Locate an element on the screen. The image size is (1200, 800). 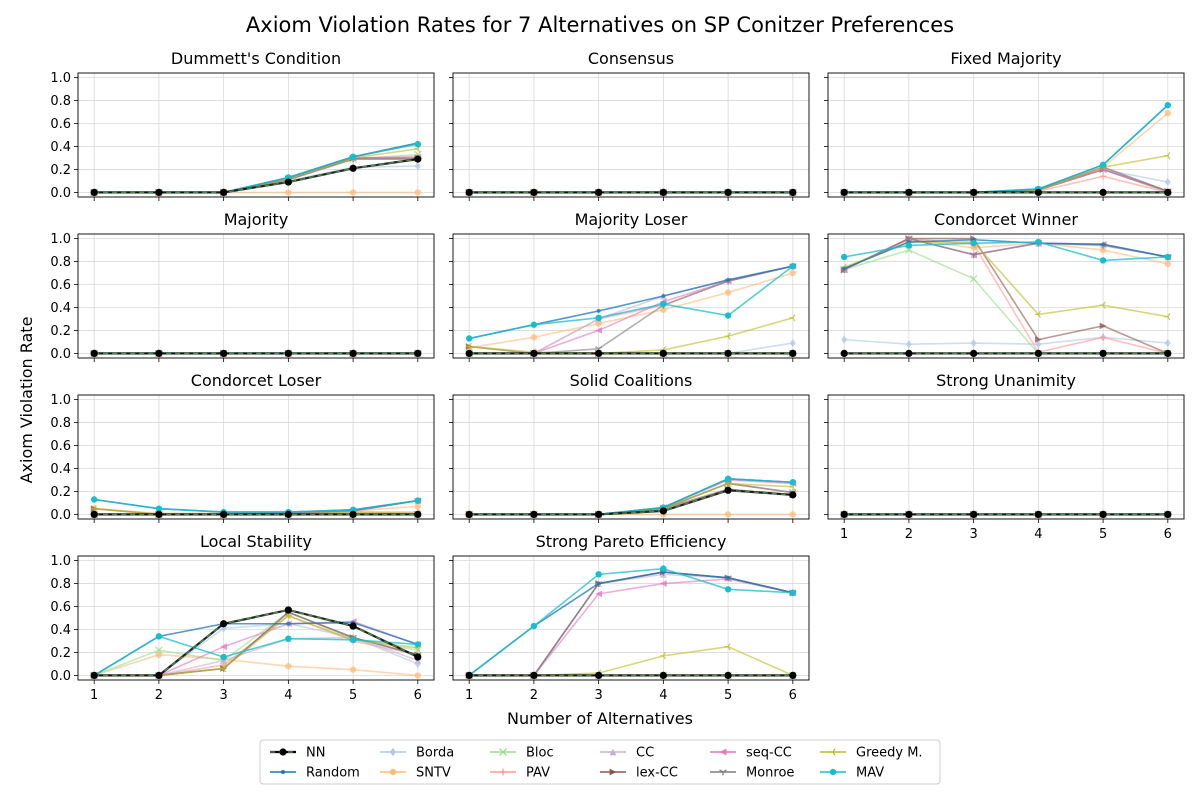
subplot-condorcet-loser: Condorcet Loser 0.0 0.2 0.4 0.6 0.8 1.0 is located at coordinates (242, 447).